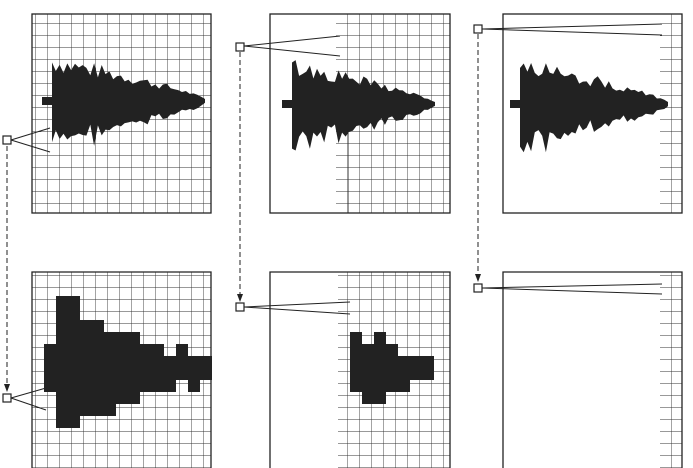 The image size is (693, 468). Describe the element at coordinates (592, 370) in the screenshot. I see `panel` at that location.